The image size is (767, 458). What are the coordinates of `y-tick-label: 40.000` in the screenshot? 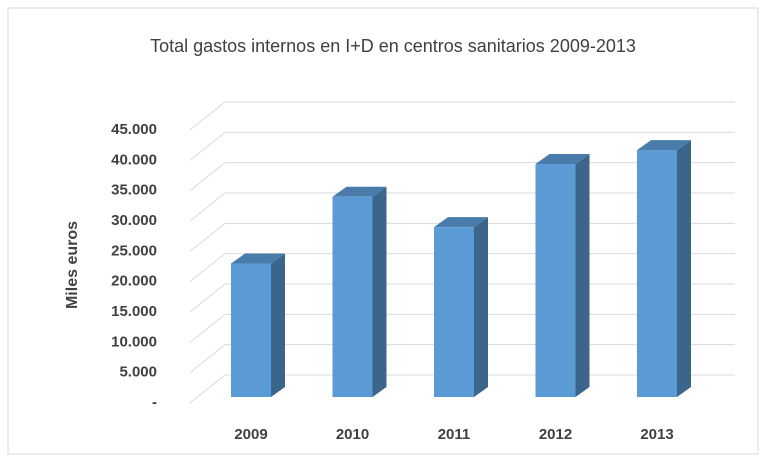 It's located at (134, 159).